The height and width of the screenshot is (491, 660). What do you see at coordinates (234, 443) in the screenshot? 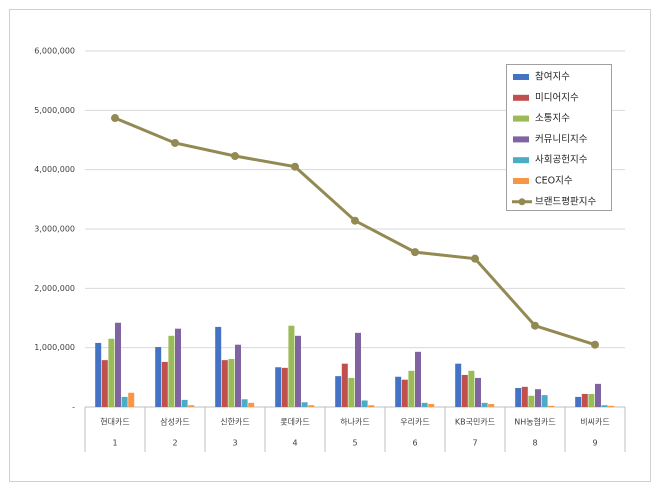
I see `x-group-label: 3` at bounding box center [234, 443].